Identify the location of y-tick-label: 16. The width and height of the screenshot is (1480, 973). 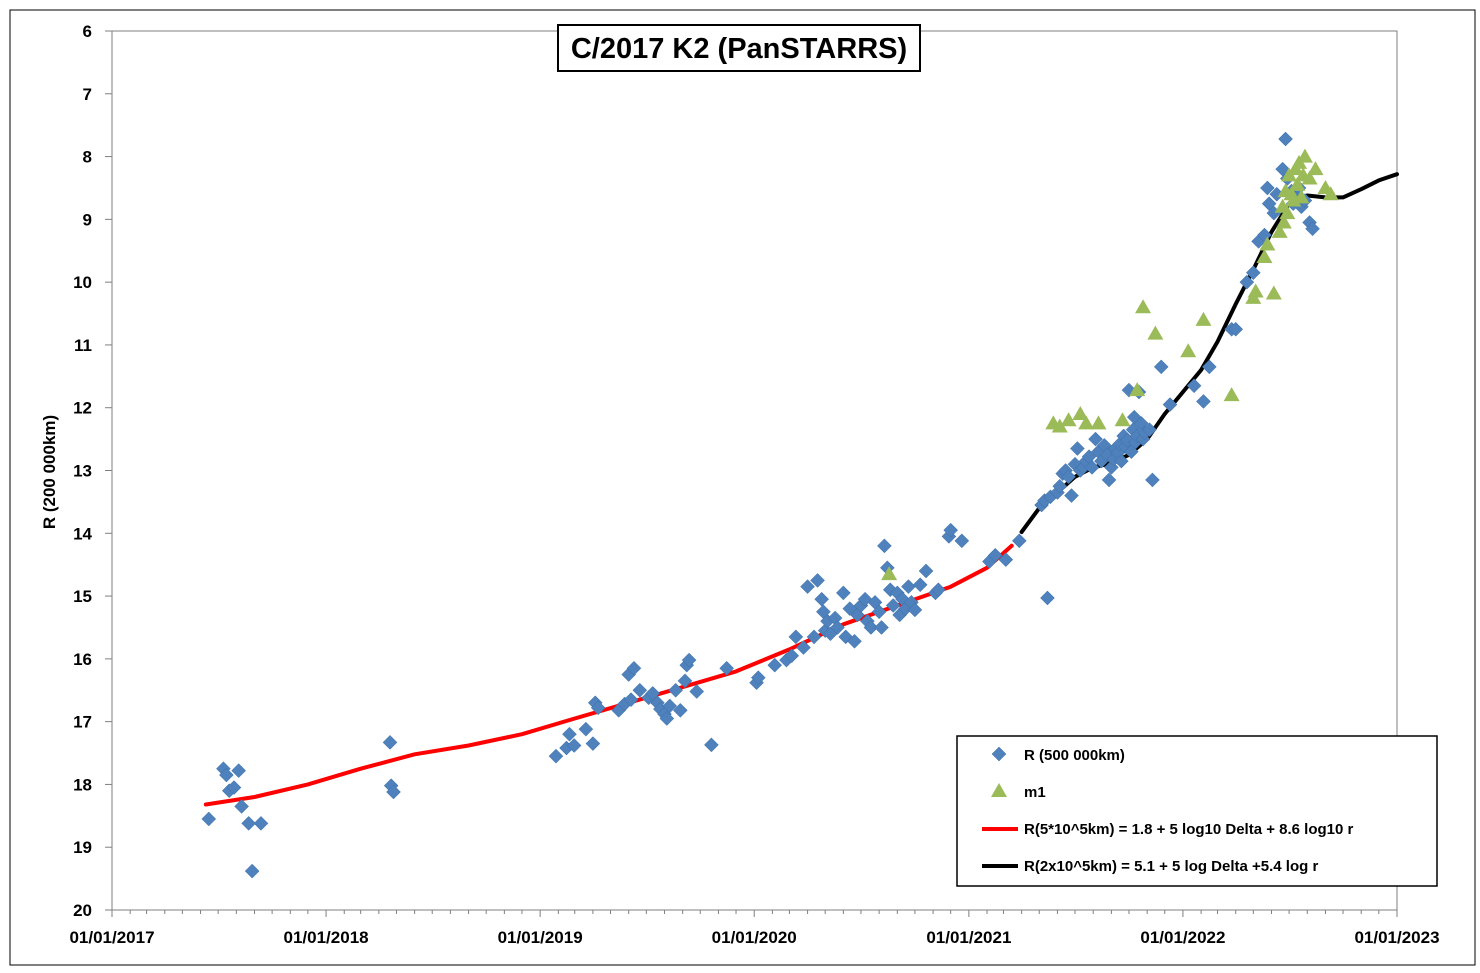
(82, 659).